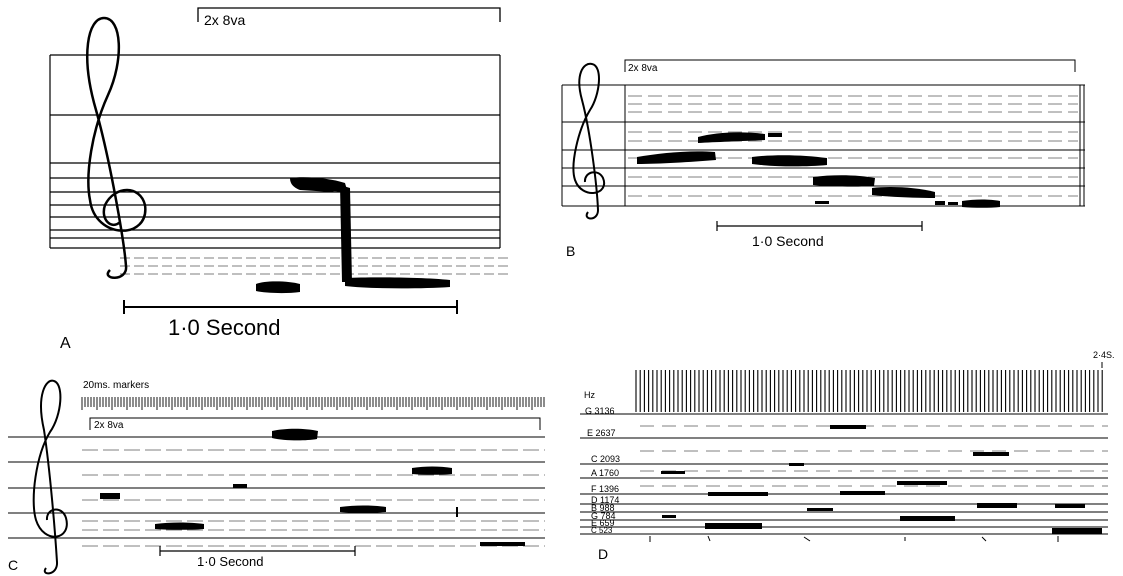 This screenshot has width=1123, height=576. What do you see at coordinates (13, 565) in the screenshot?
I see `panel-label-c: C` at bounding box center [13, 565].